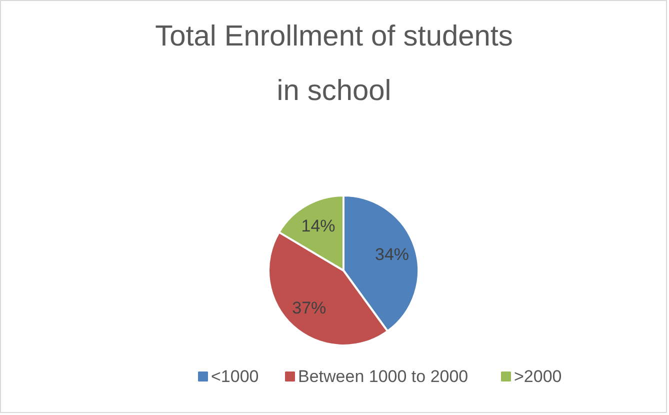 The width and height of the screenshot is (669, 415). What do you see at coordinates (383, 376) in the screenshot?
I see `legend-label: Between 1000 to 2000` at bounding box center [383, 376].